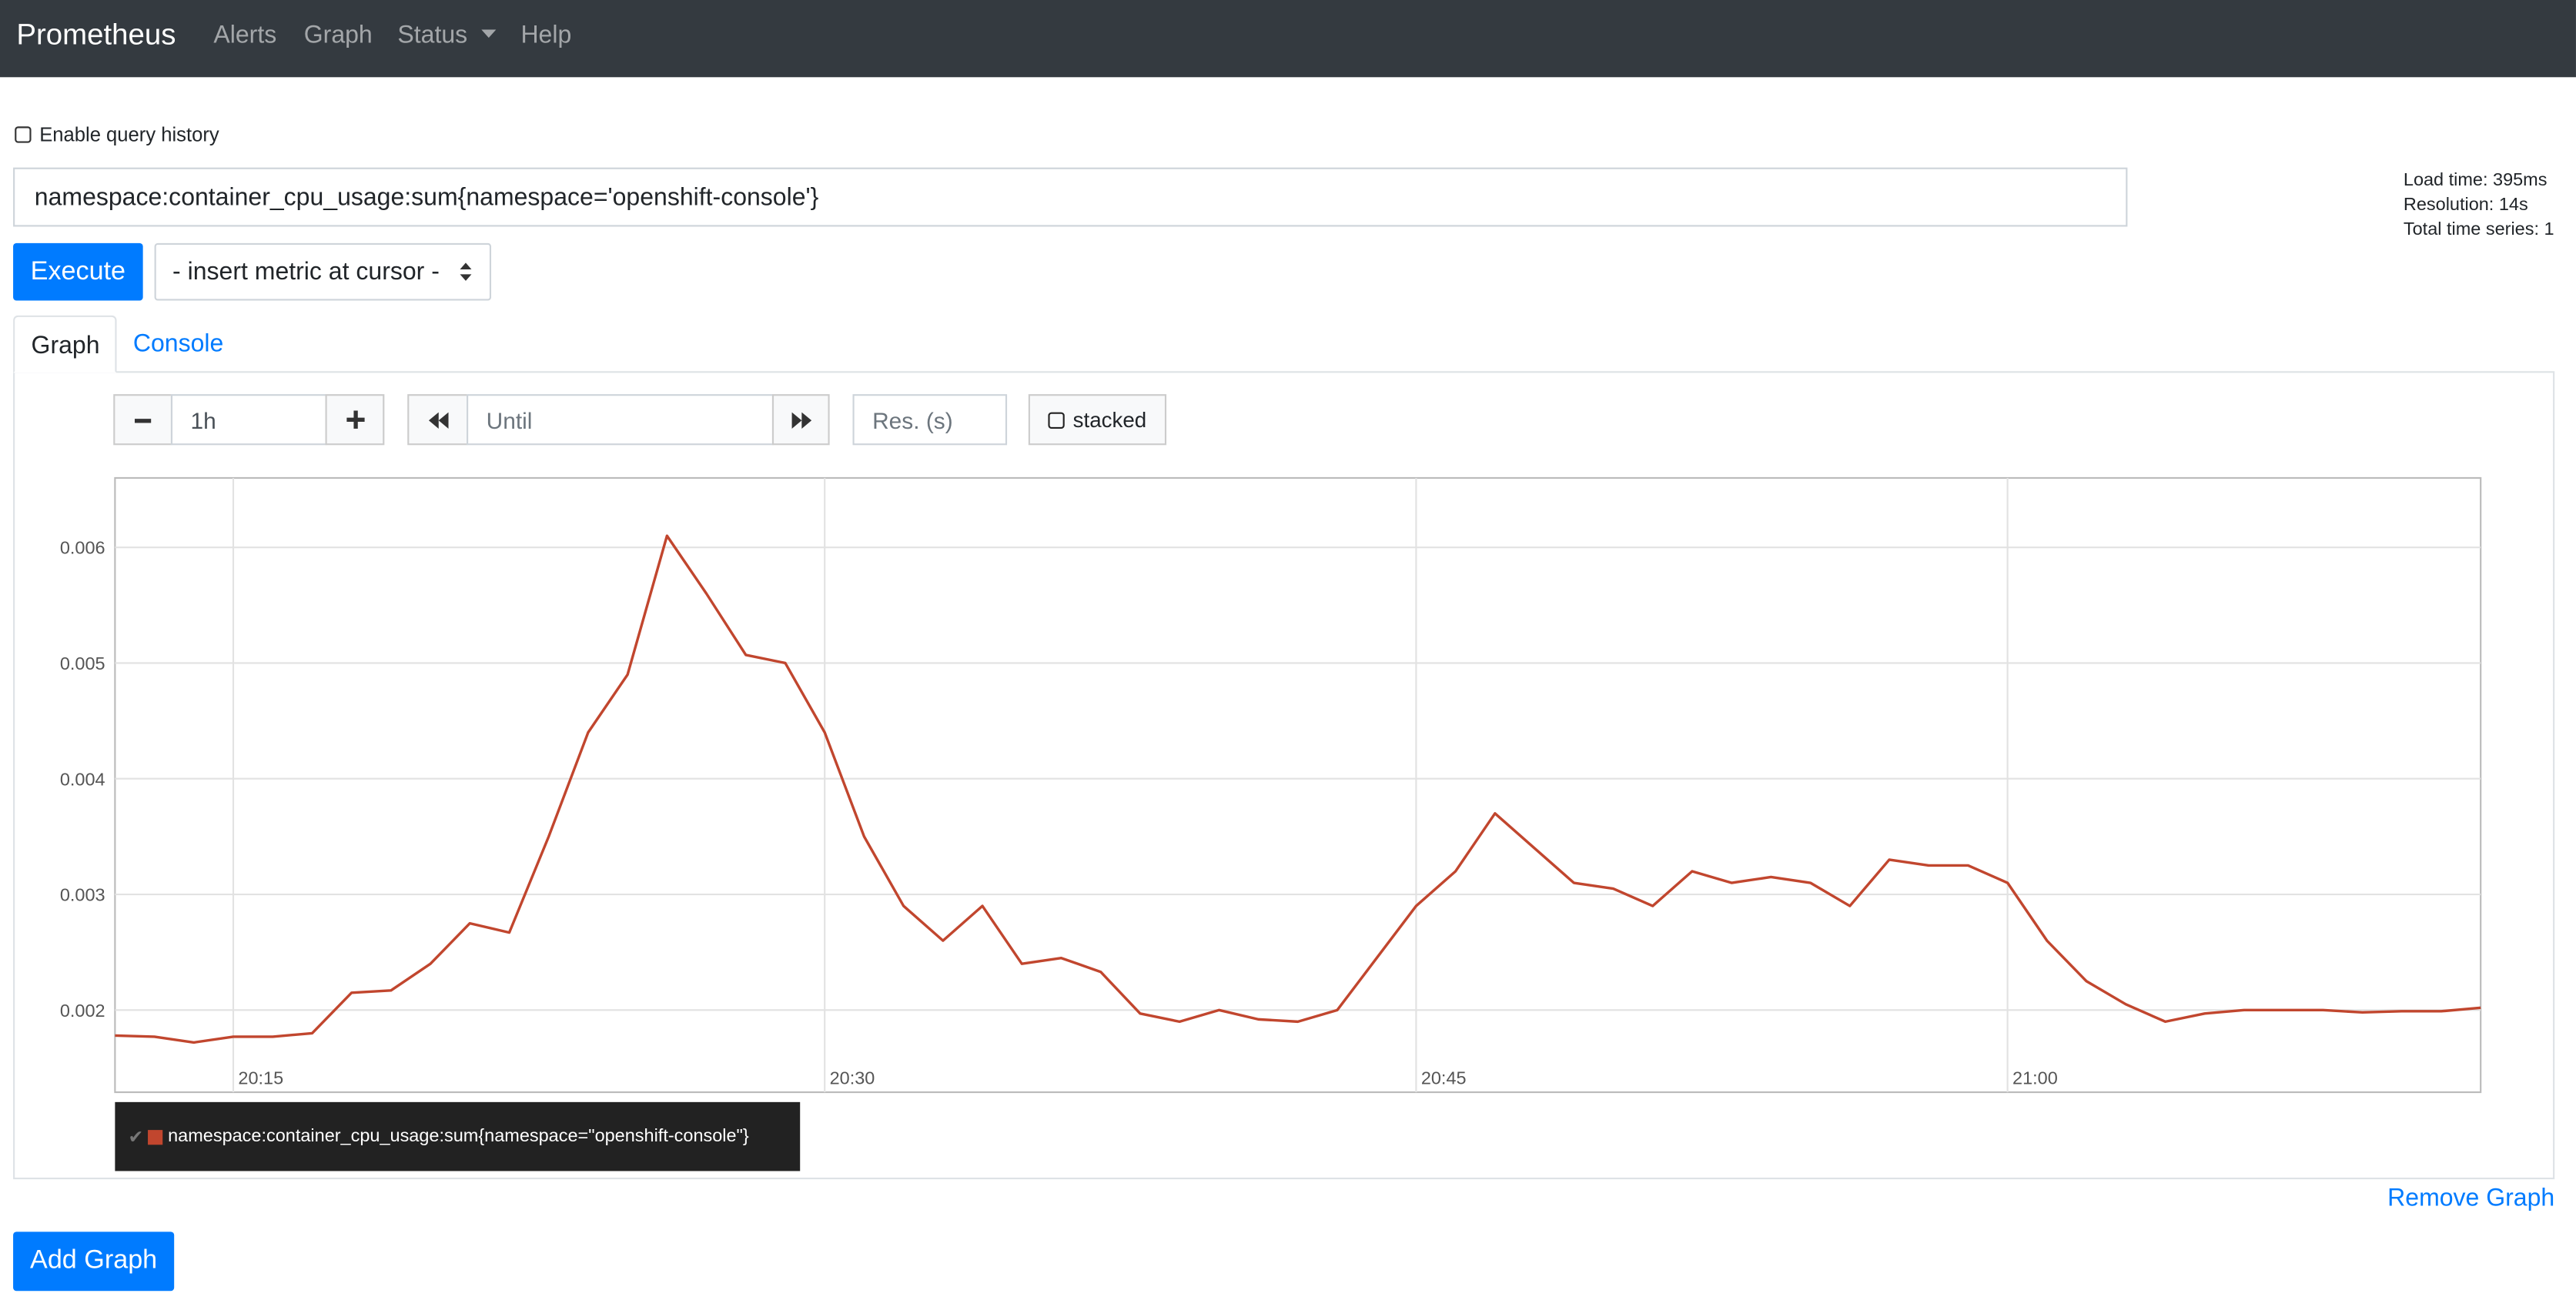  I want to click on stacked-button: stacked, so click(1098, 420).